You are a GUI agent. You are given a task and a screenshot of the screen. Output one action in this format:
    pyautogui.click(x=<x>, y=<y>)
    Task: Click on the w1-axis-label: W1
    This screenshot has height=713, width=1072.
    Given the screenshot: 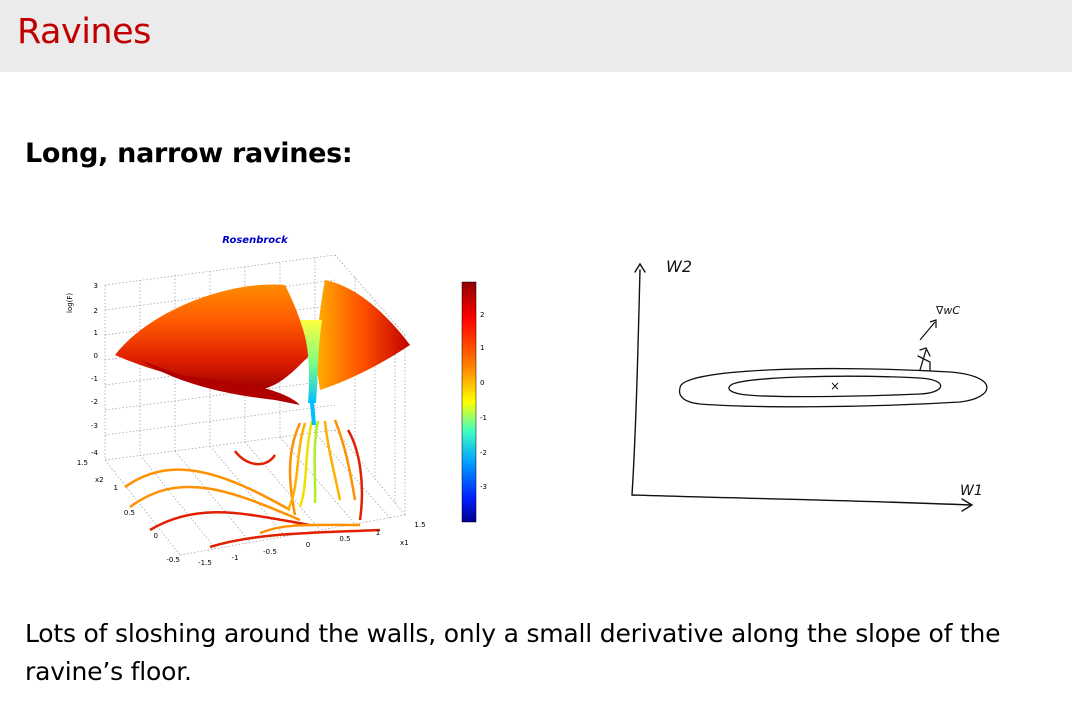 What is the action you would take?
    pyautogui.click(x=971, y=491)
    